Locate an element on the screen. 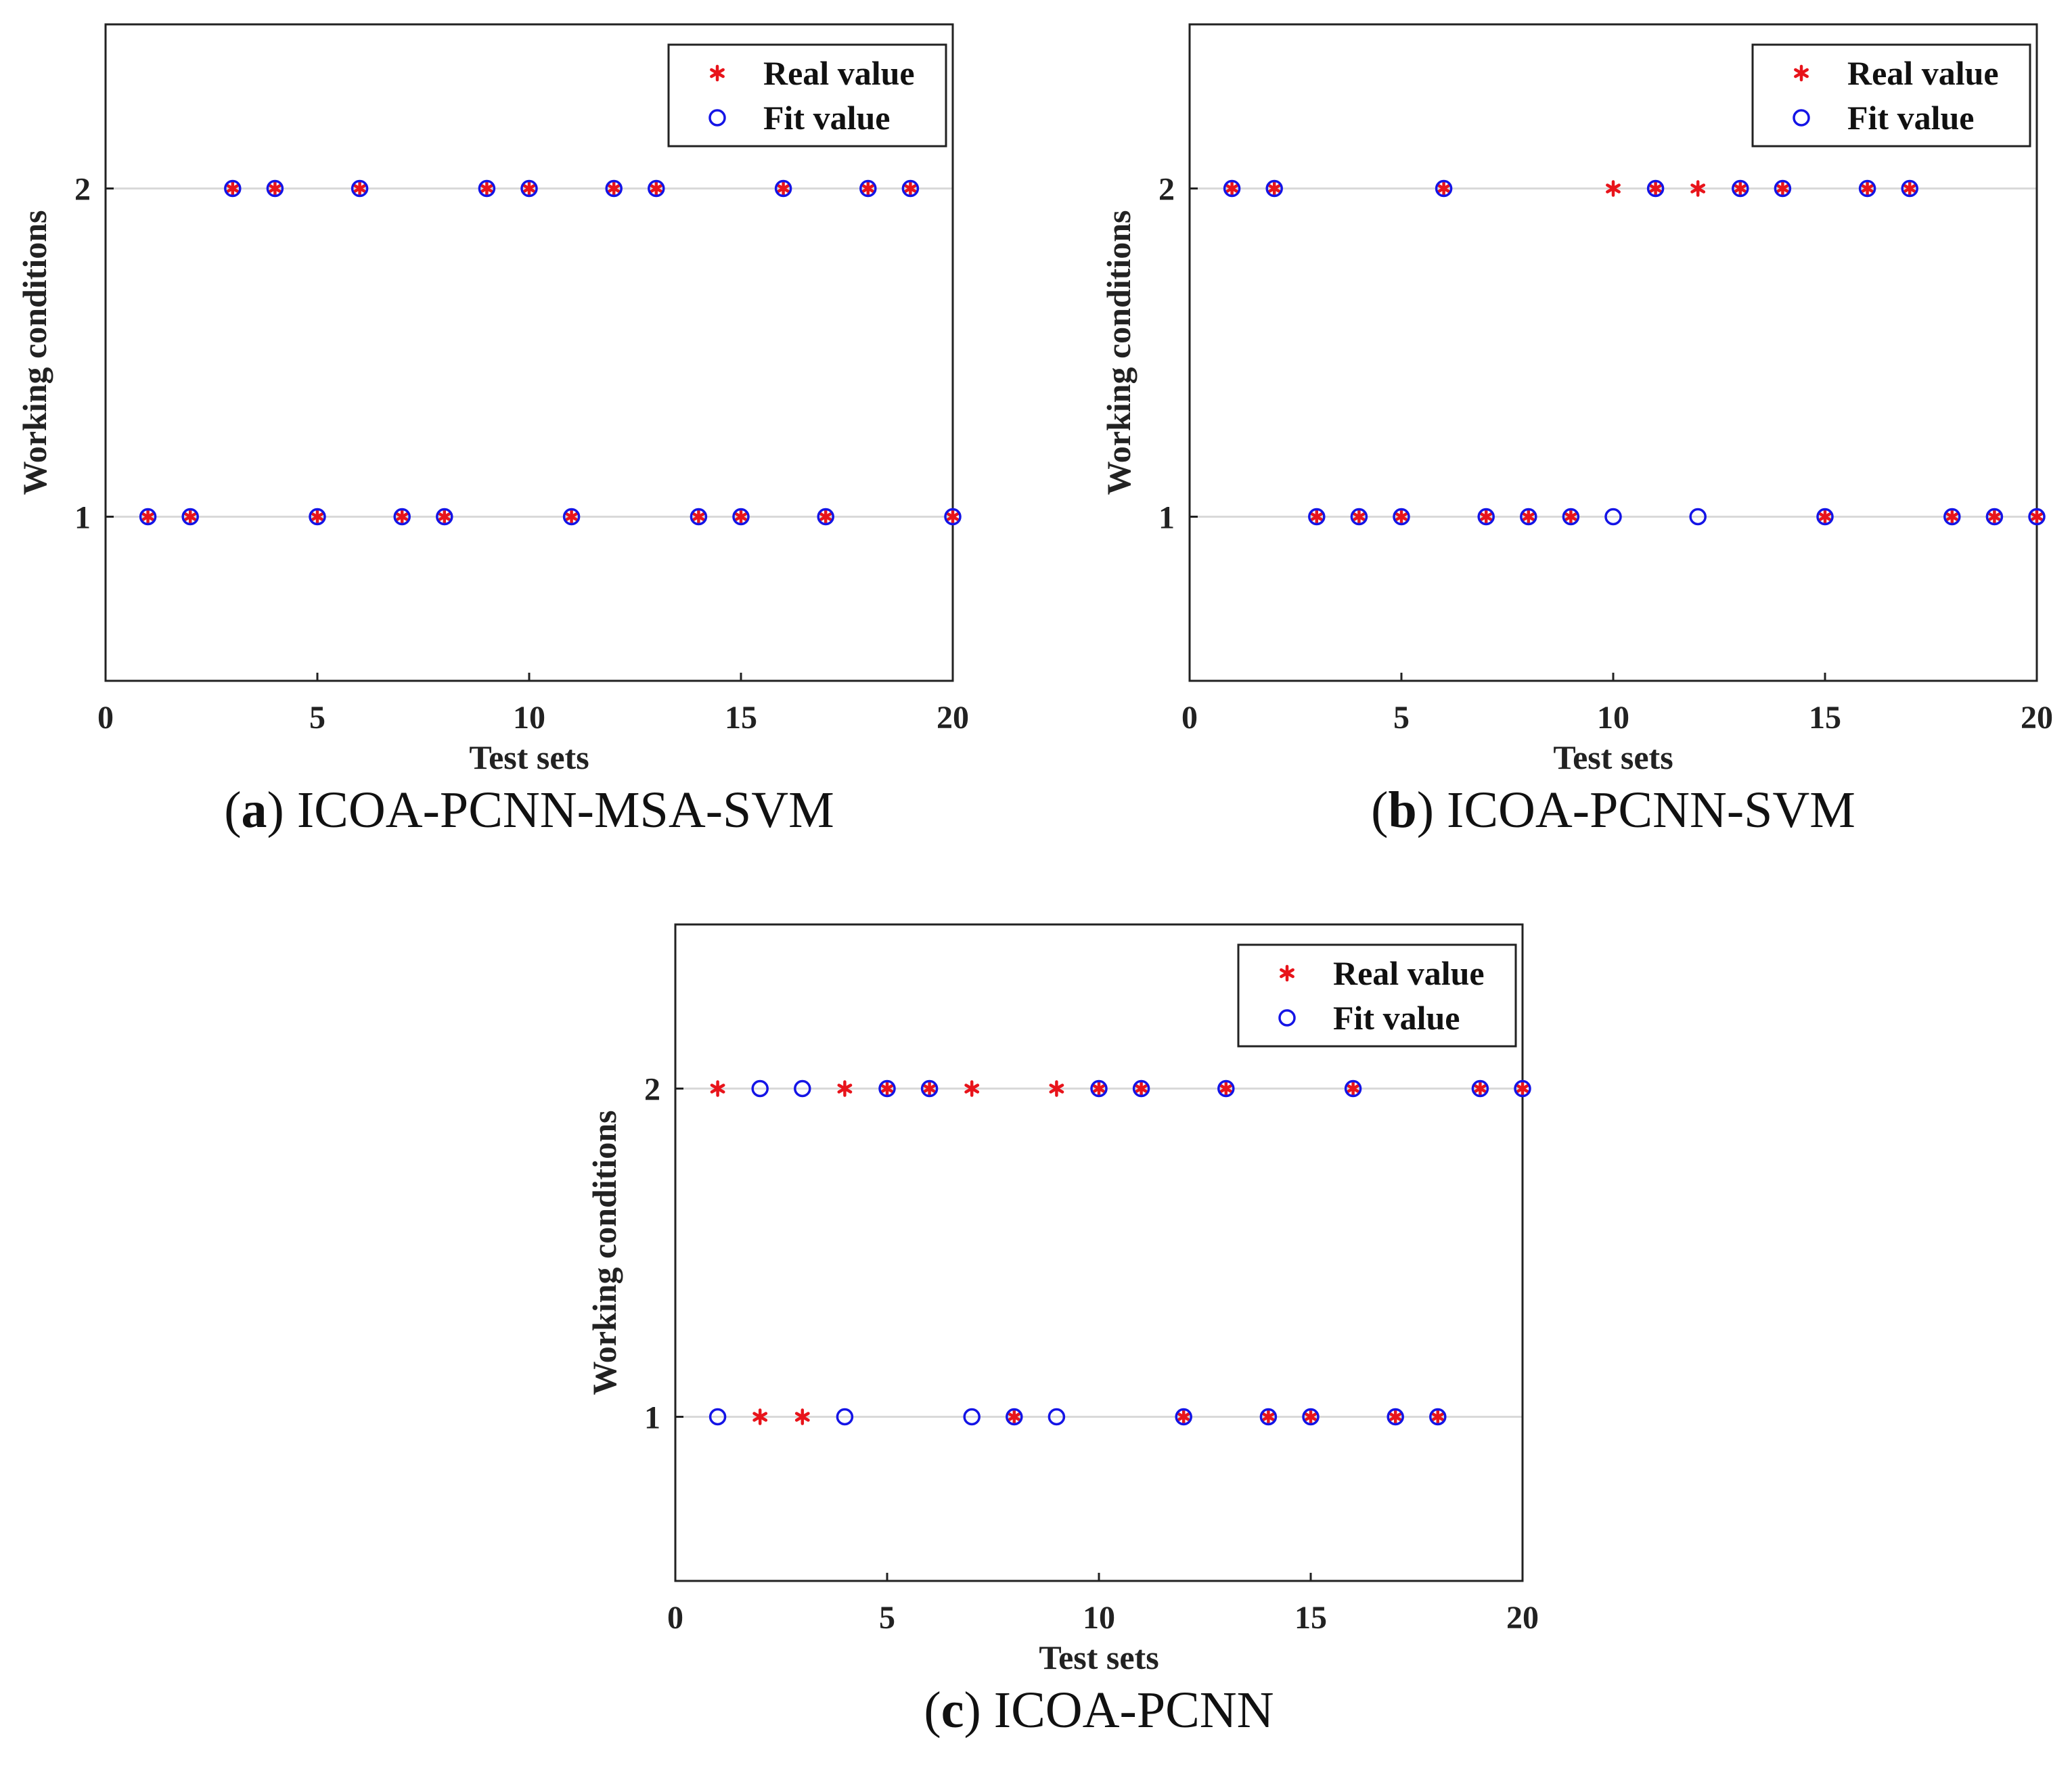  legend-box is located at coordinates (1377, 995).